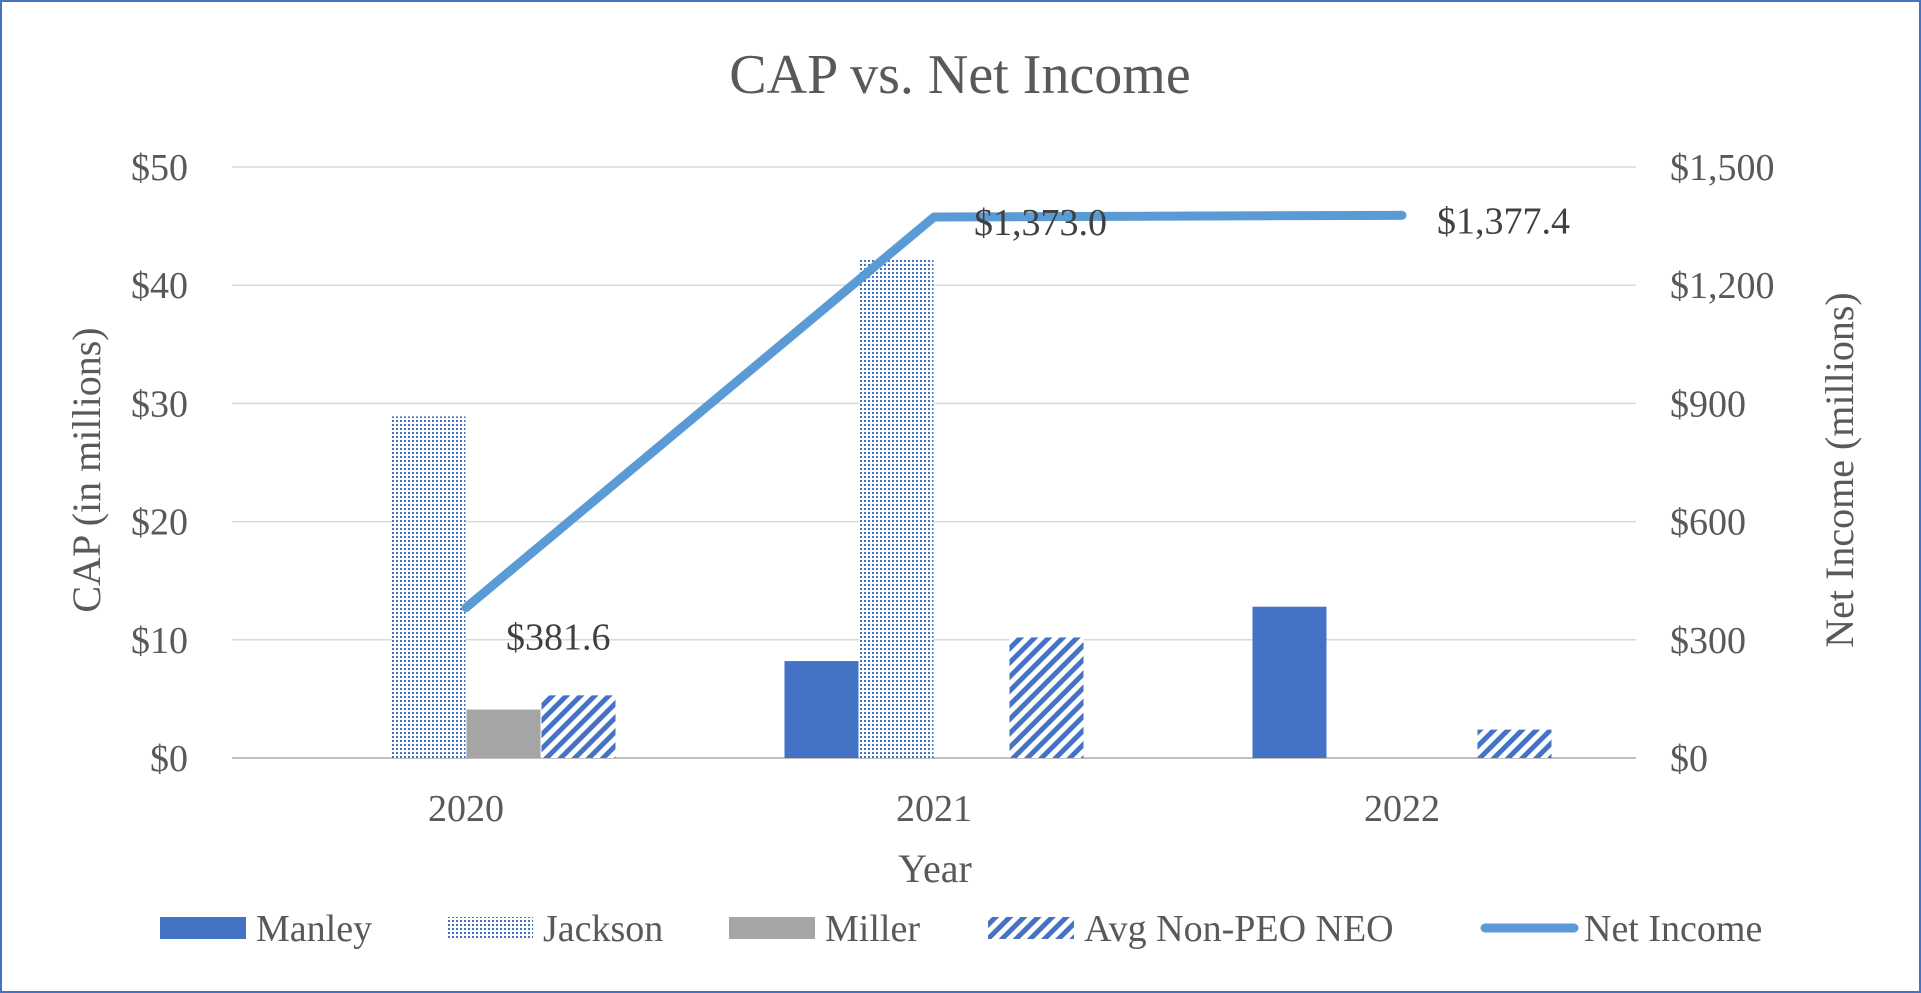 The height and width of the screenshot is (993, 1921). What do you see at coordinates (159, 523) in the screenshot?
I see `y-tick-label: $20` at bounding box center [159, 523].